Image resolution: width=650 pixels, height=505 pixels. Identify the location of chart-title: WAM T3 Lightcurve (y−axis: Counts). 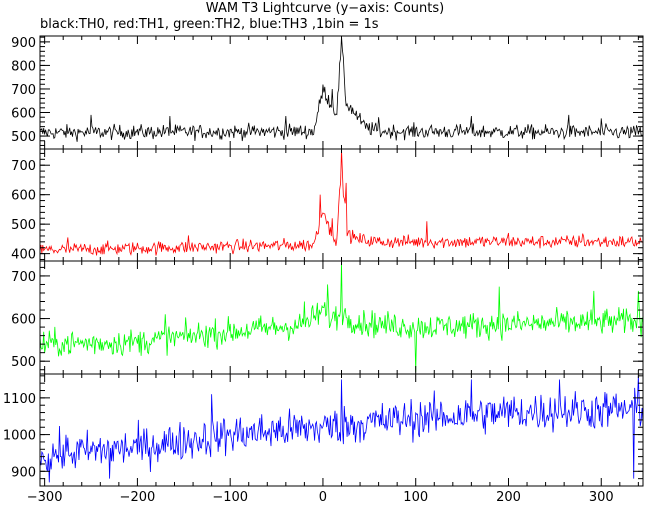
(325, 8).